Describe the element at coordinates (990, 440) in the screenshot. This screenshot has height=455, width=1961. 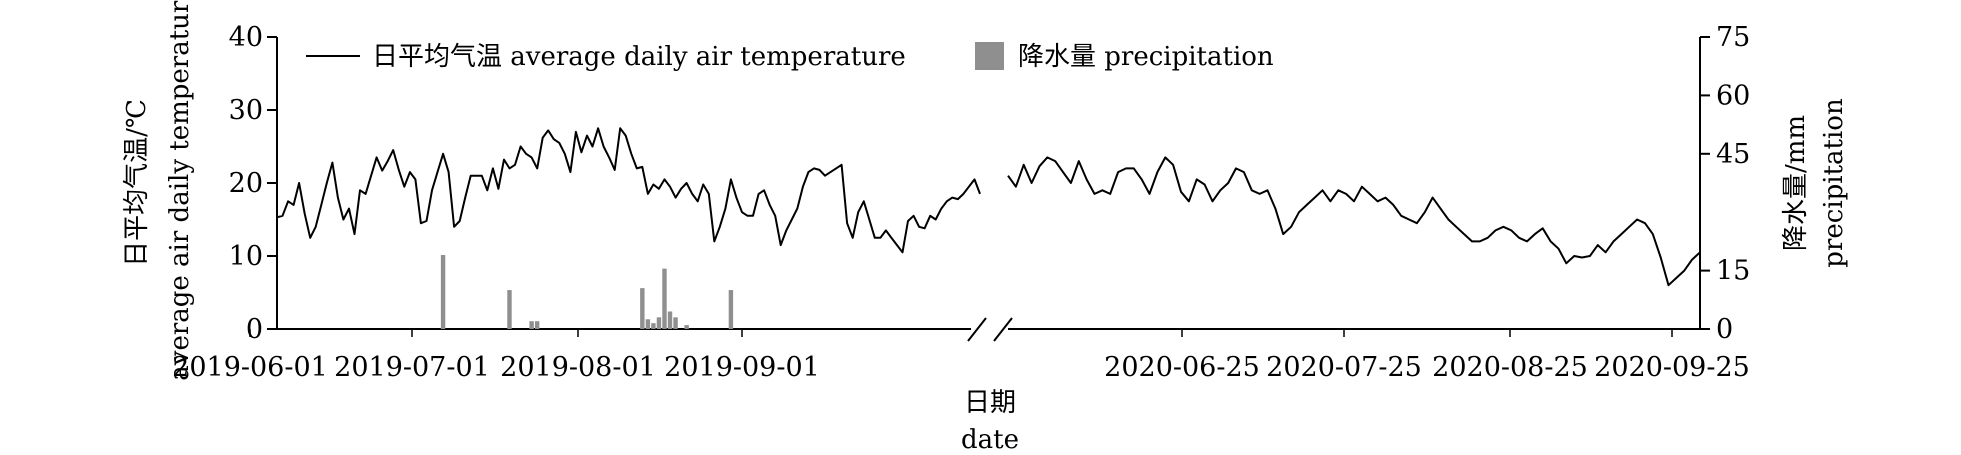
I see `x-axis-title-en: date` at that location.